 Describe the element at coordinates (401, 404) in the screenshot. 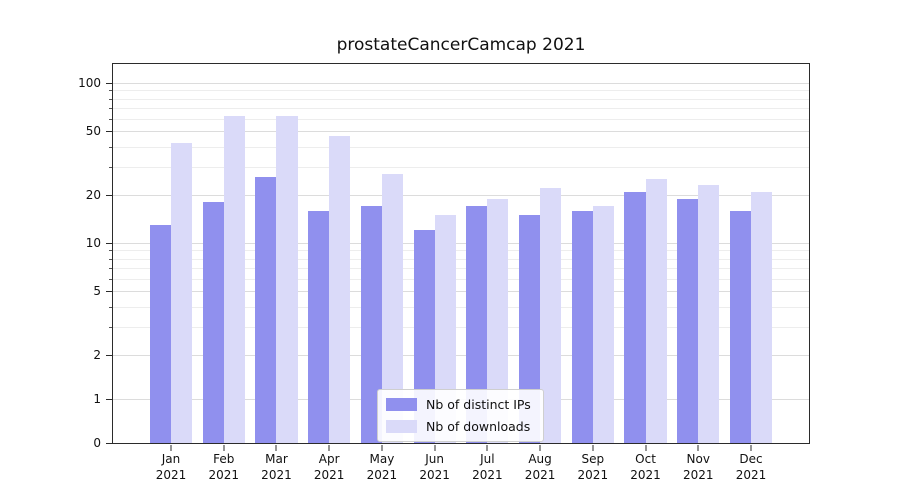

I see `legend-swatch-distinct-ips` at that location.